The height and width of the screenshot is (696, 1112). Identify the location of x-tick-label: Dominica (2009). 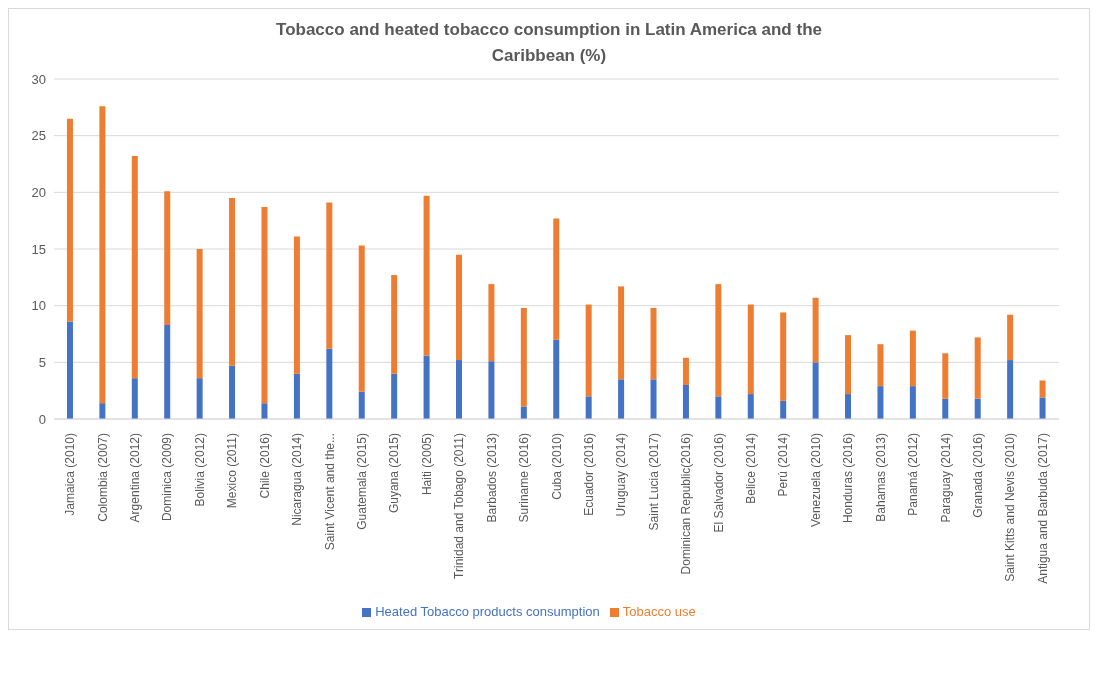
(167, 477).